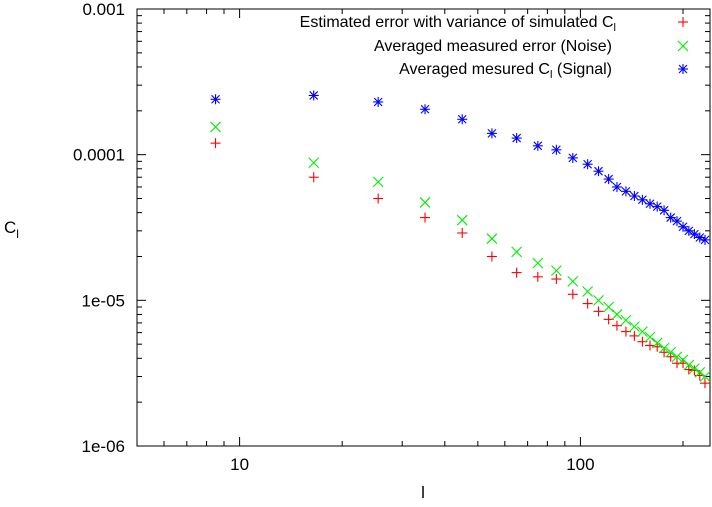  I want to click on y-axis-label: Cl, so click(11, 229).